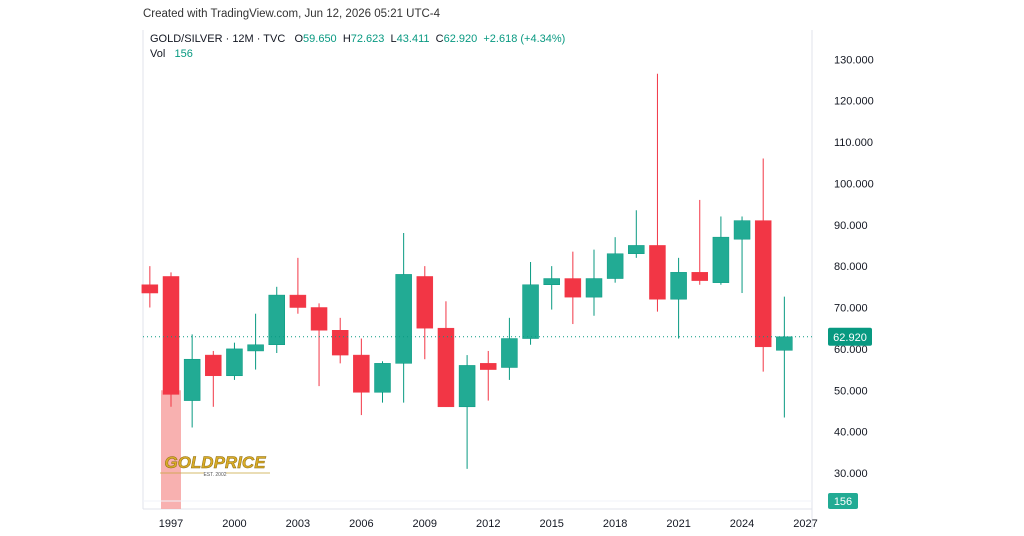 The width and height of the screenshot is (1024, 536). Describe the element at coordinates (320, 39) in the screenshot. I see `open-value: 59.650` at that location.